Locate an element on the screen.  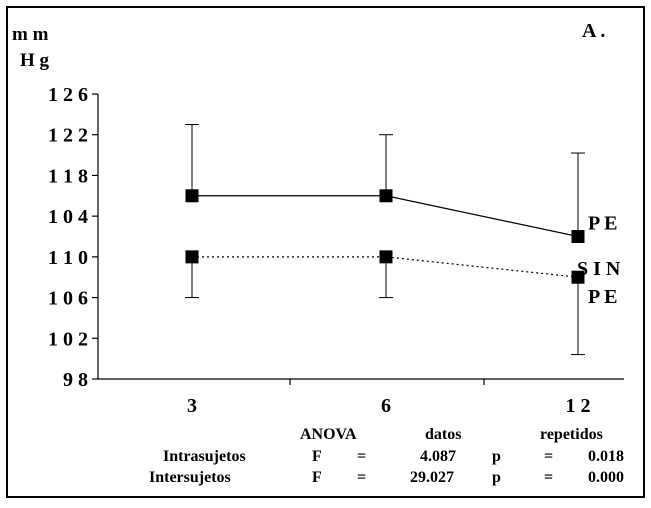
y-tick-label: 1 0 2 is located at coordinates (68, 339).